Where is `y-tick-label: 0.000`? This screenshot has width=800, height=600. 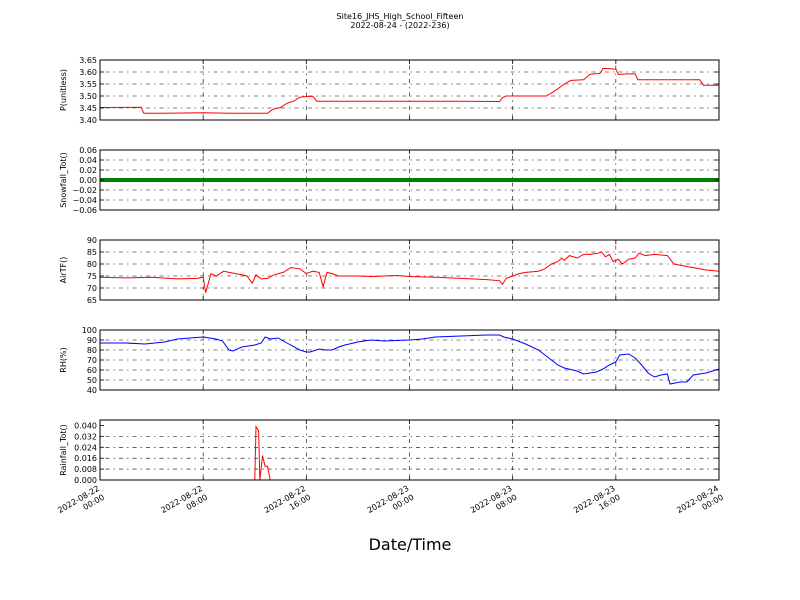
y-tick-label: 0.000 is located at coordinates (85, 480).